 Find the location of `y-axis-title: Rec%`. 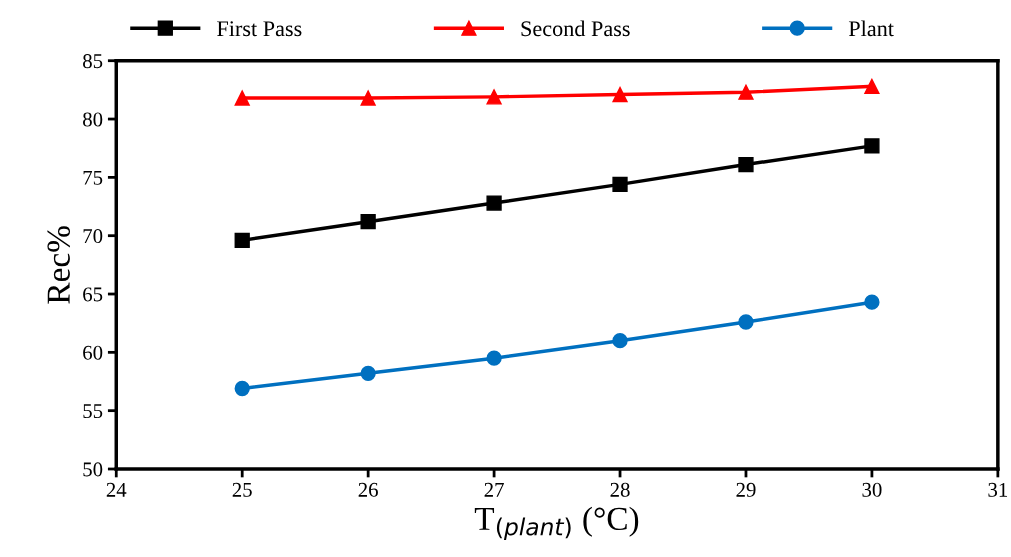

y-axis-title: Rec% is located at coordinates (59, 265).